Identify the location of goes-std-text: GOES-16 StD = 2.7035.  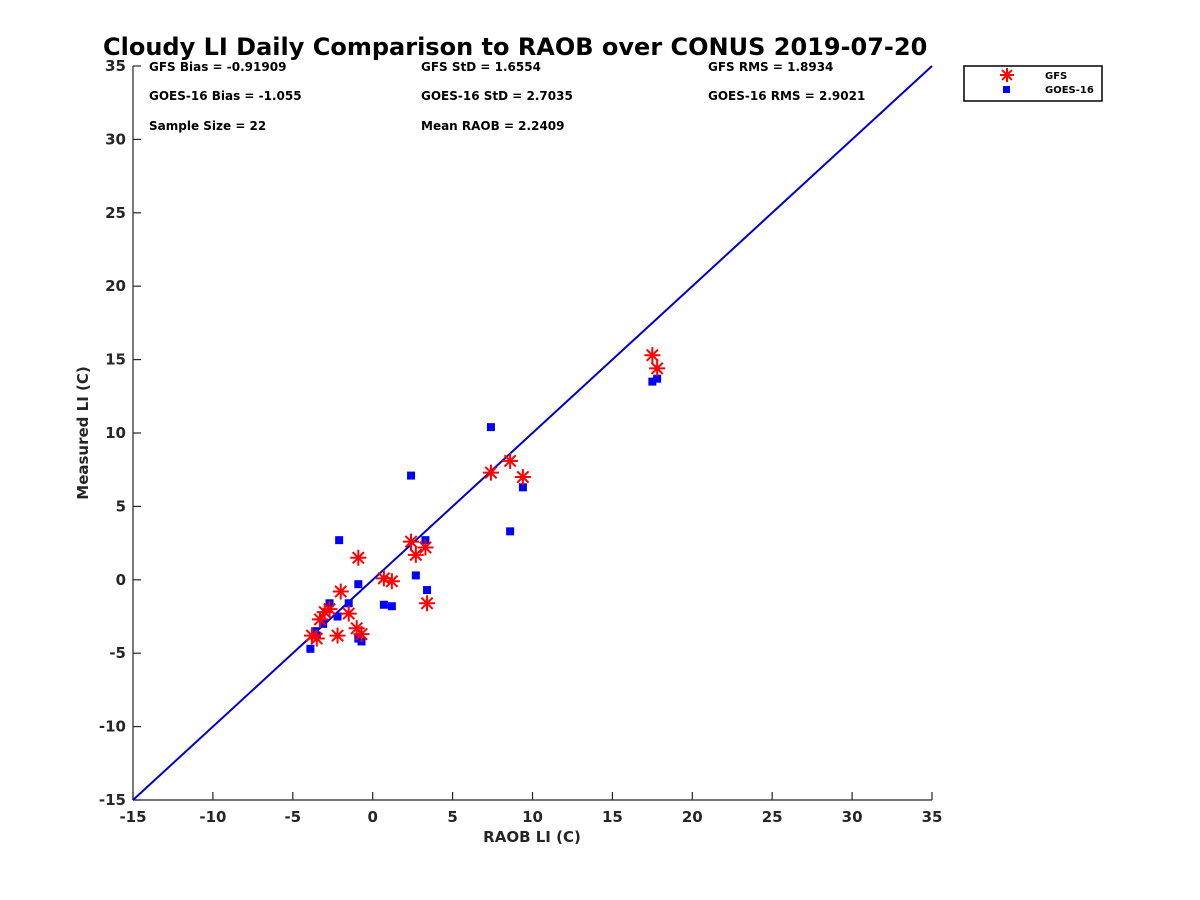
(497, 96).